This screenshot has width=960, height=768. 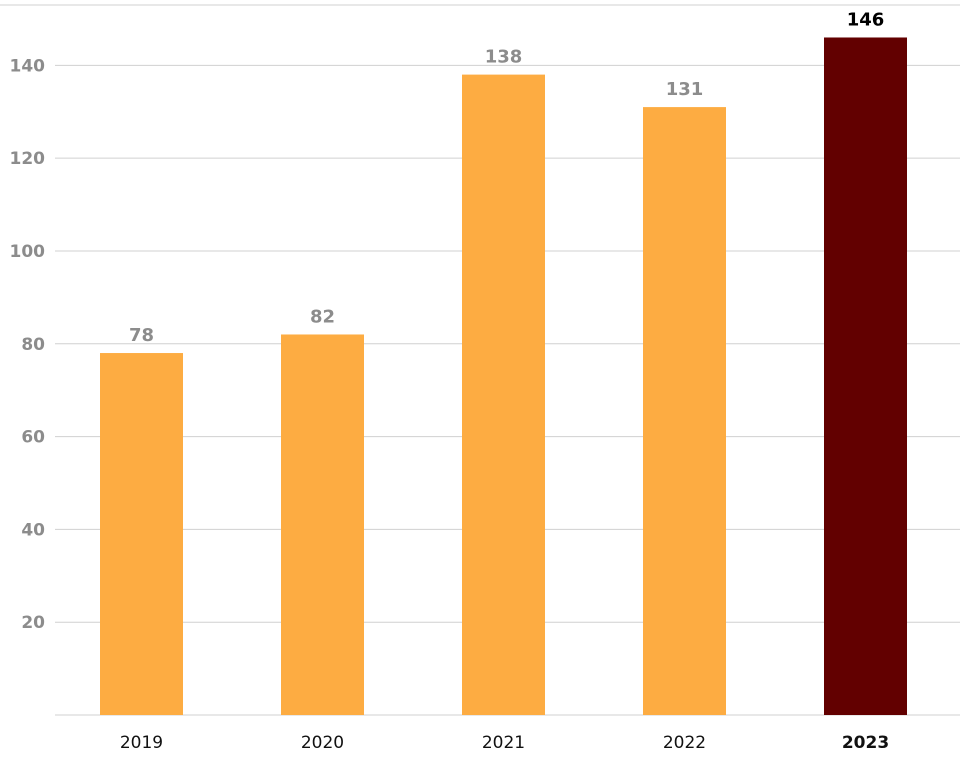 I want to click on y-tick-label: 60, so click(x=33, y=438).